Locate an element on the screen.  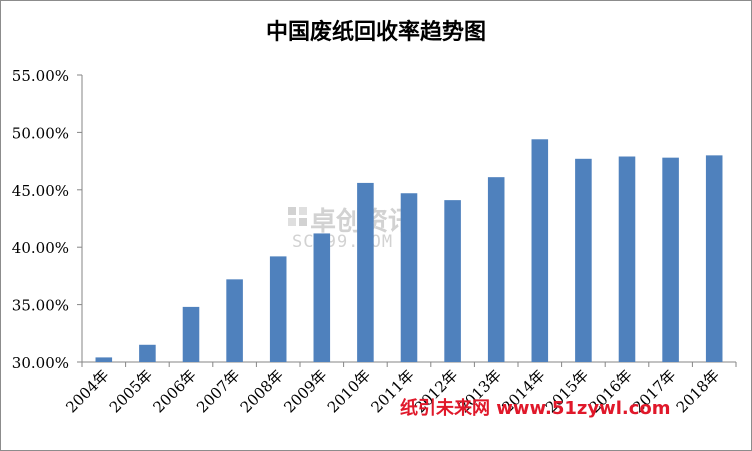
x-axis is located at coordinates (409, 364).